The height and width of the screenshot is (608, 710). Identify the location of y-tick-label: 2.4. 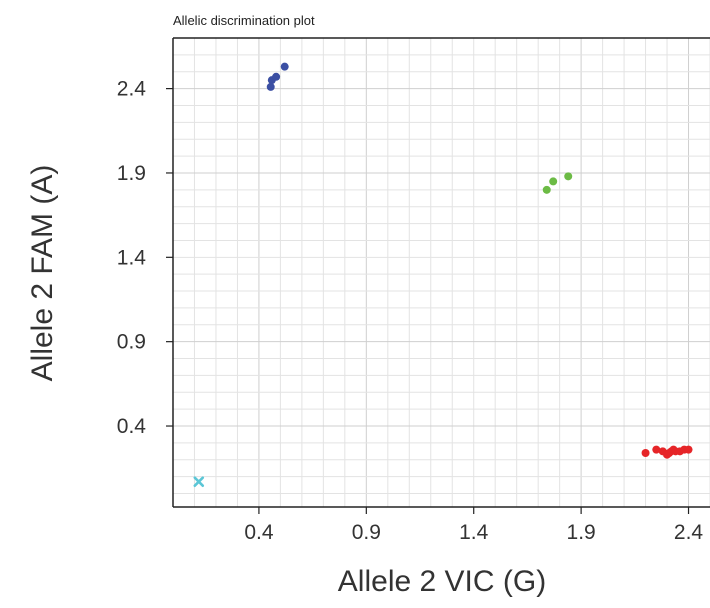
(132, 89).